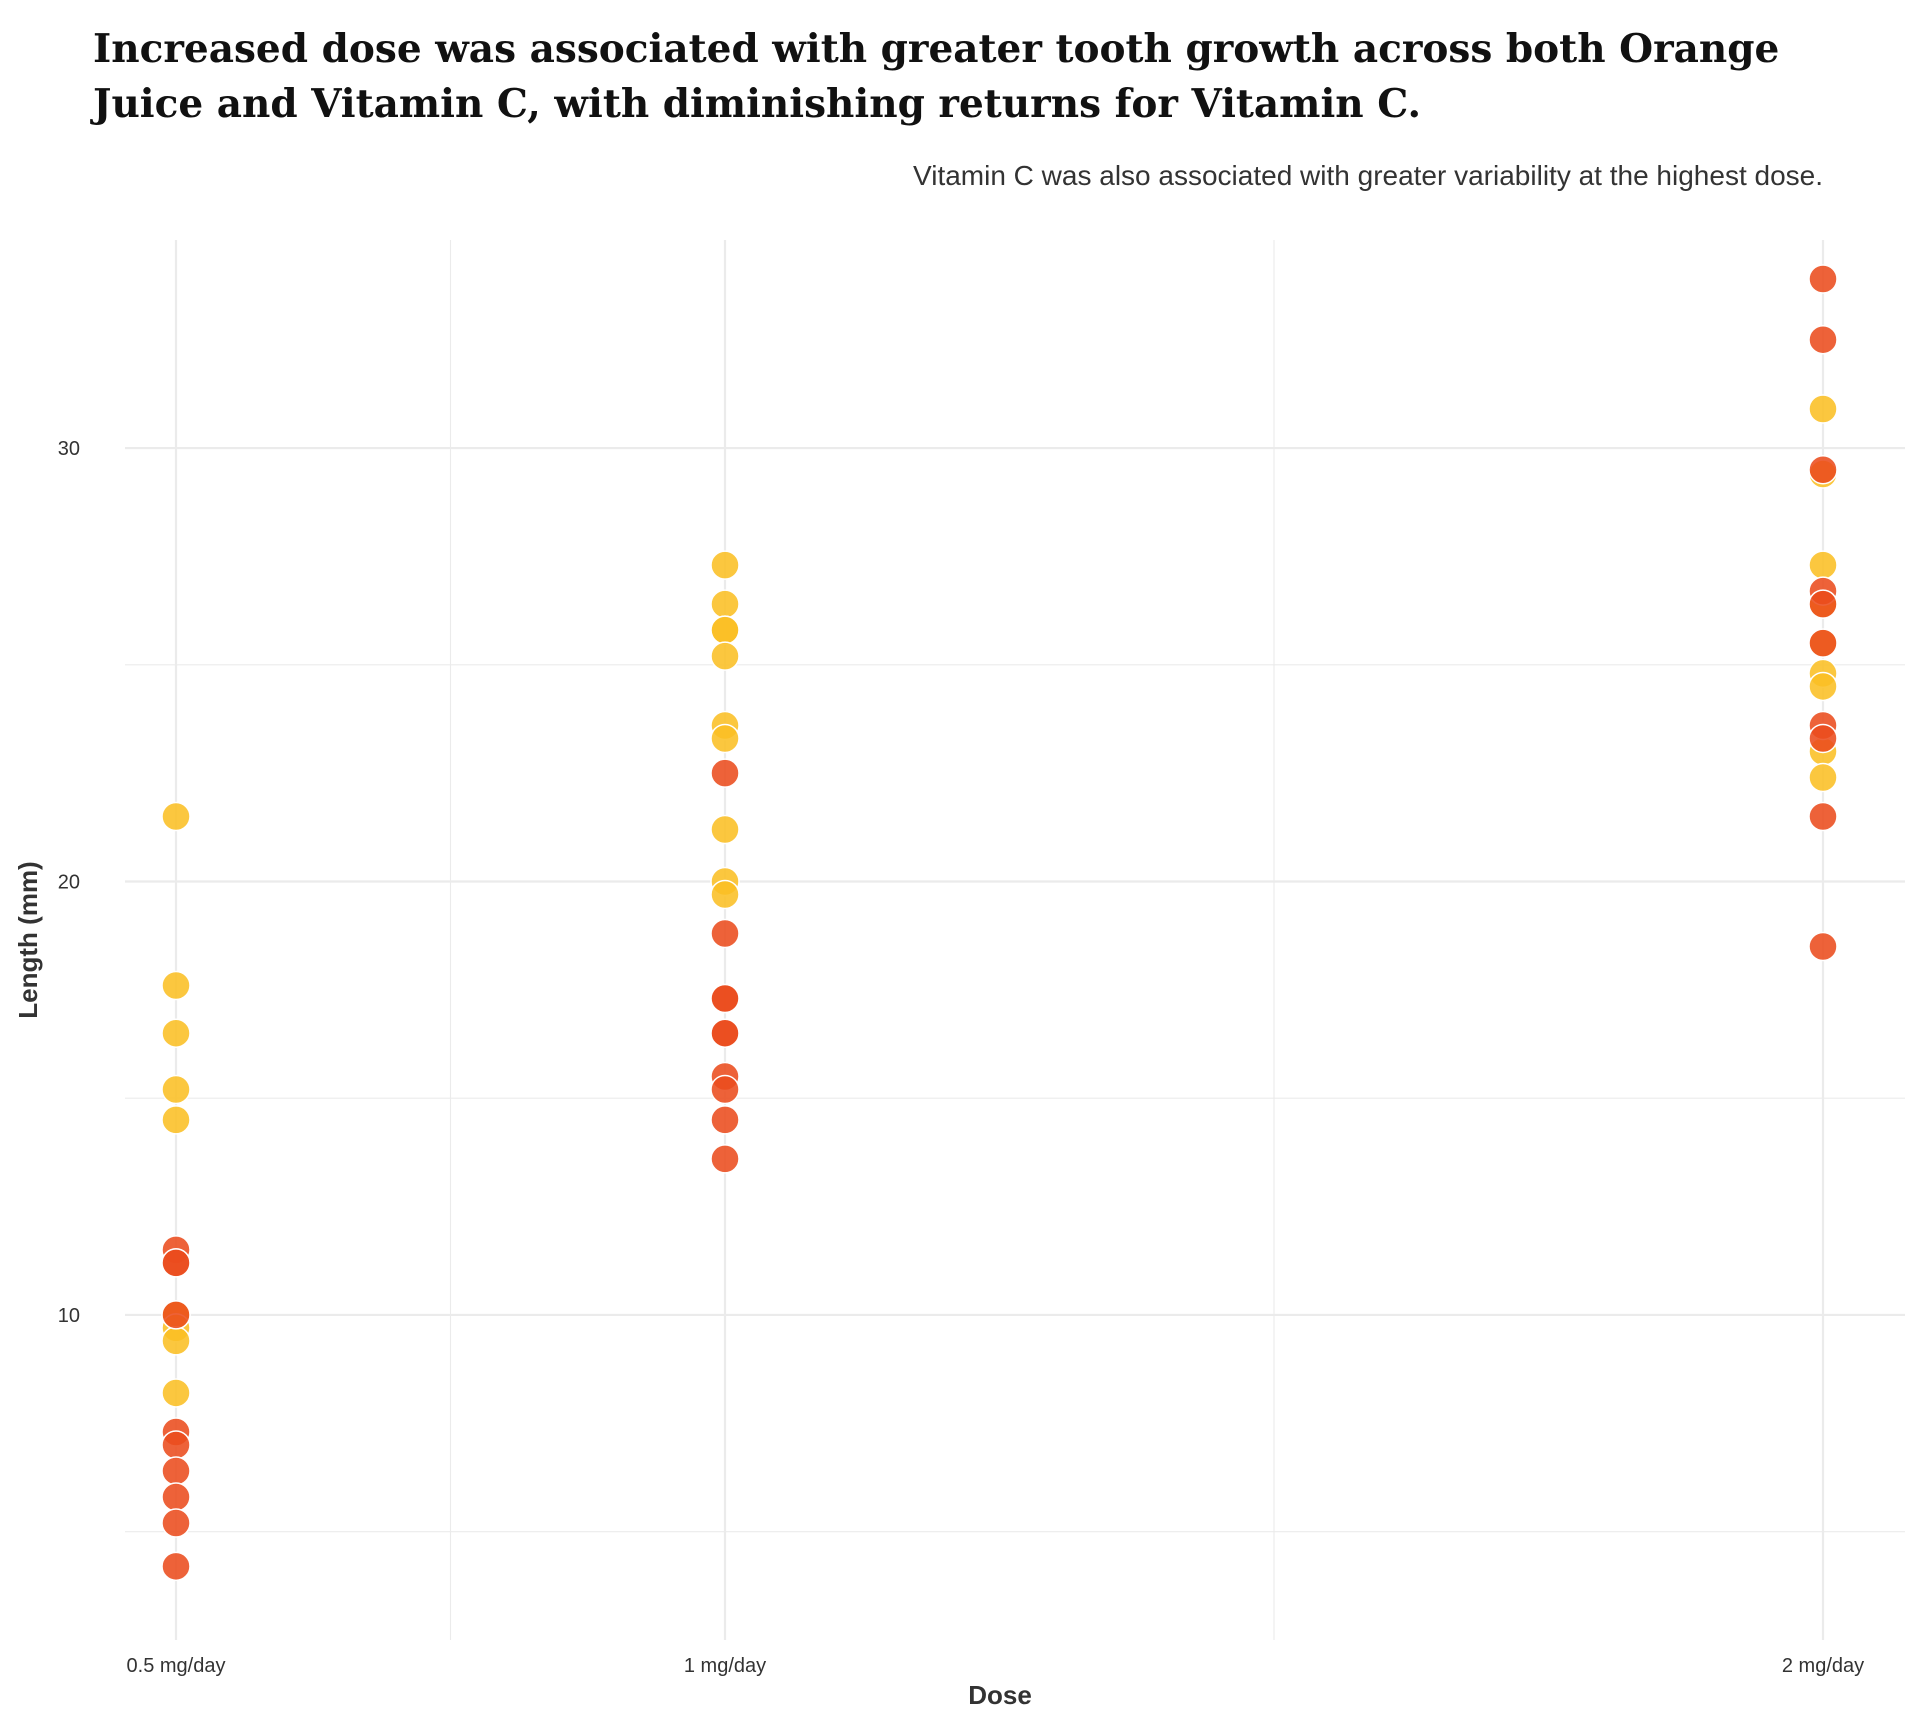 The height and width of the screenshot is (1728, 1920). I want to click on y-tick-label: 10, so click(69, 1316).